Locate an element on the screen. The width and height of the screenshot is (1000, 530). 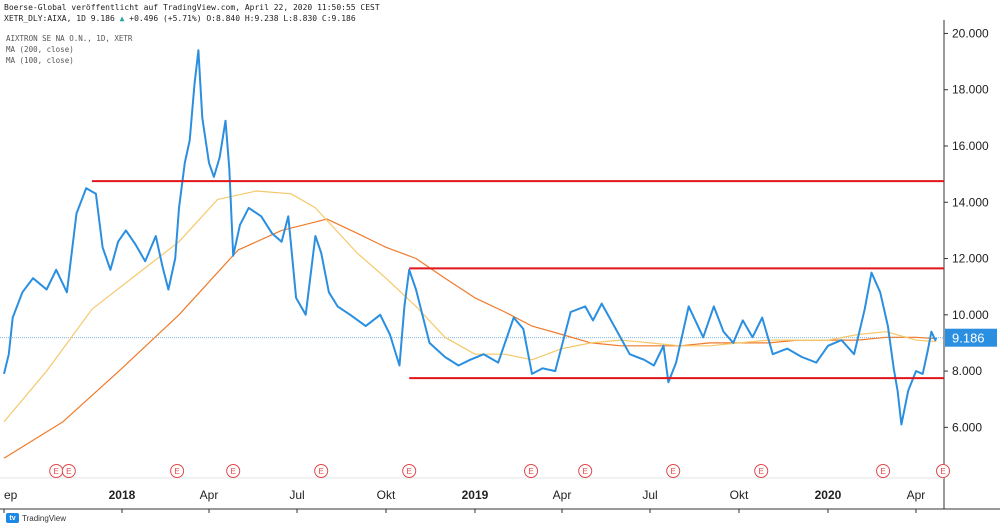
y-tick-label: 16.000 is located at coordinates (970, 146).